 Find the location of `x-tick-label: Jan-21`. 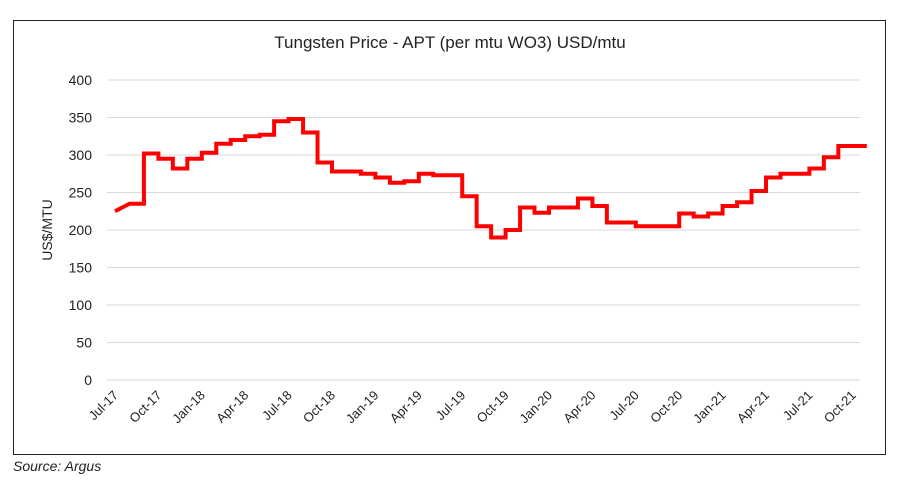

x-tick-label: Jan-21 is located at coordinates (709, 407).